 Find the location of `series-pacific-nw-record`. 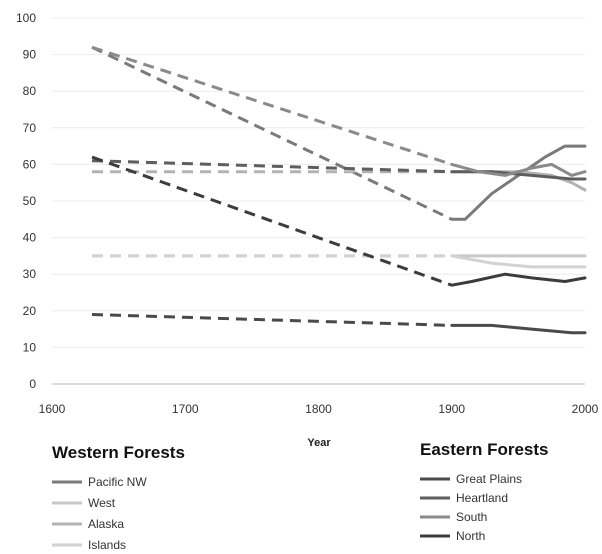

series-pacific-nw-record is located at coordinates (518, 182).